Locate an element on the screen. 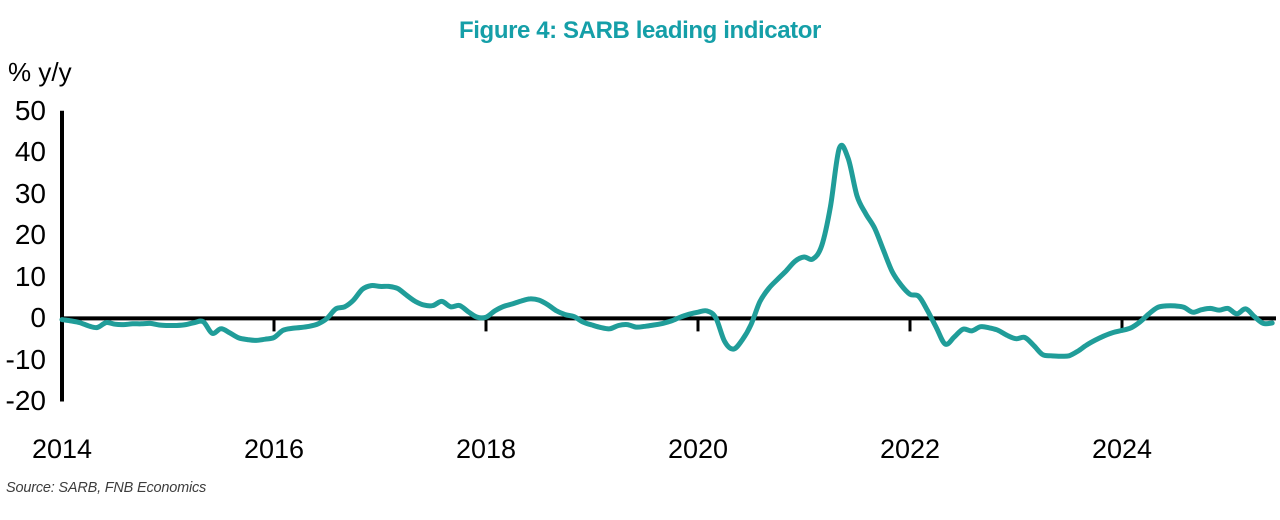 The height and width of the screenshot is (520, 1280). y-tick-label: 10 is located at coordinates (30, 276).